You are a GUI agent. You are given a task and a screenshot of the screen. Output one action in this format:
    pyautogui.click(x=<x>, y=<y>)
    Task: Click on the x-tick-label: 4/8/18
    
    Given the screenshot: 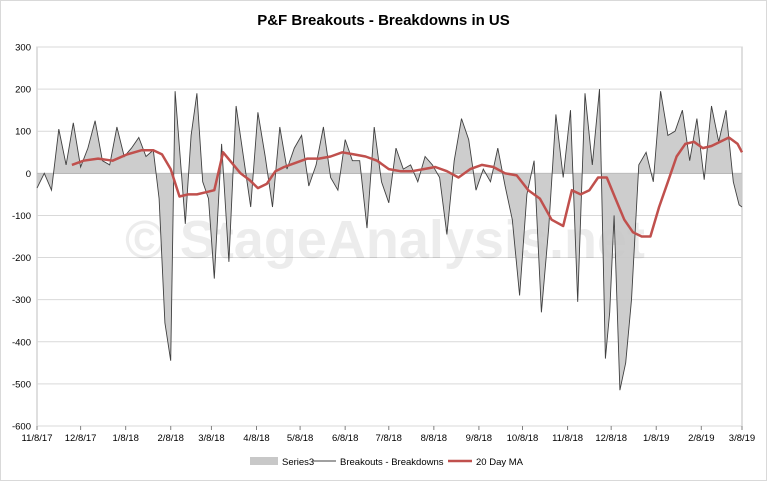 What is the action you would take?
    pyautogui.click(x=256, y=438)
    